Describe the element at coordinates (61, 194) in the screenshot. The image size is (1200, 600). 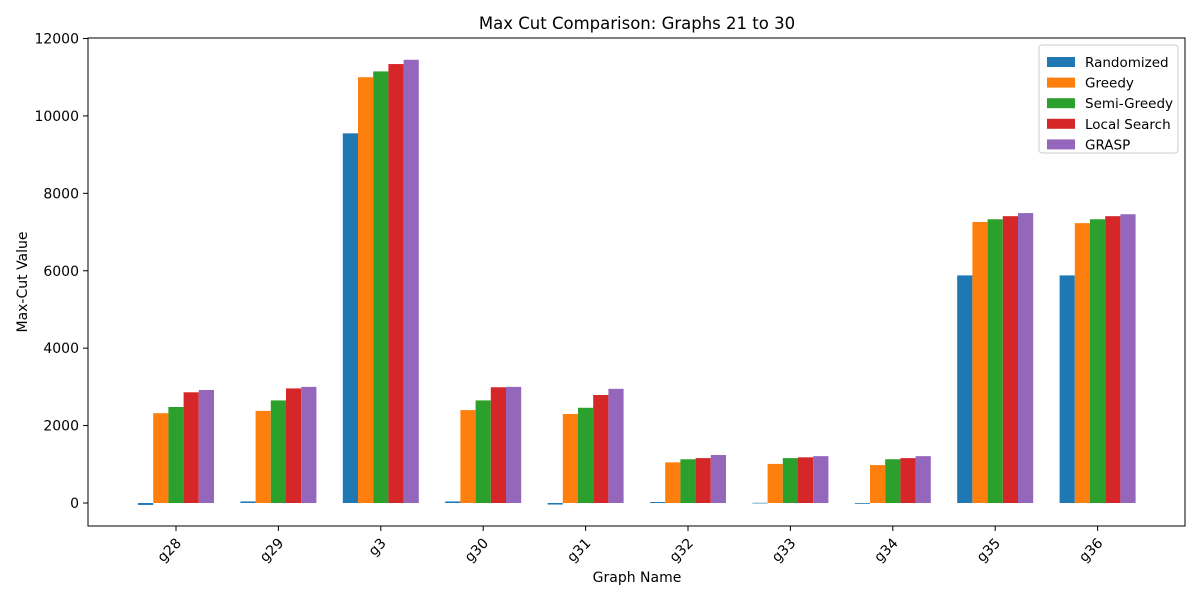
I see `y-tick-label: 8000` at that location.